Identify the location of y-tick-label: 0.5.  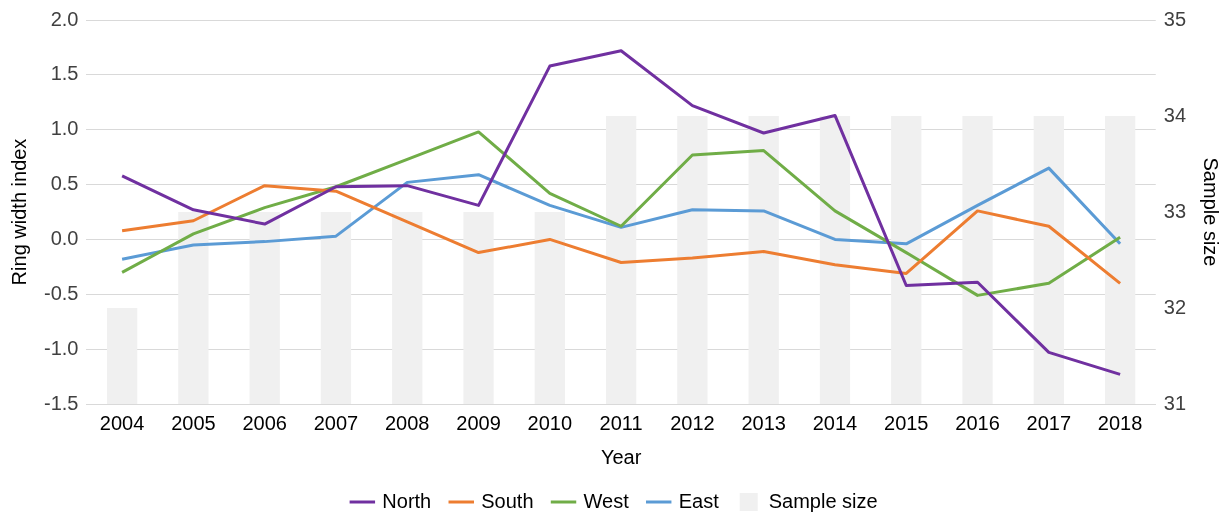
(64, 183).